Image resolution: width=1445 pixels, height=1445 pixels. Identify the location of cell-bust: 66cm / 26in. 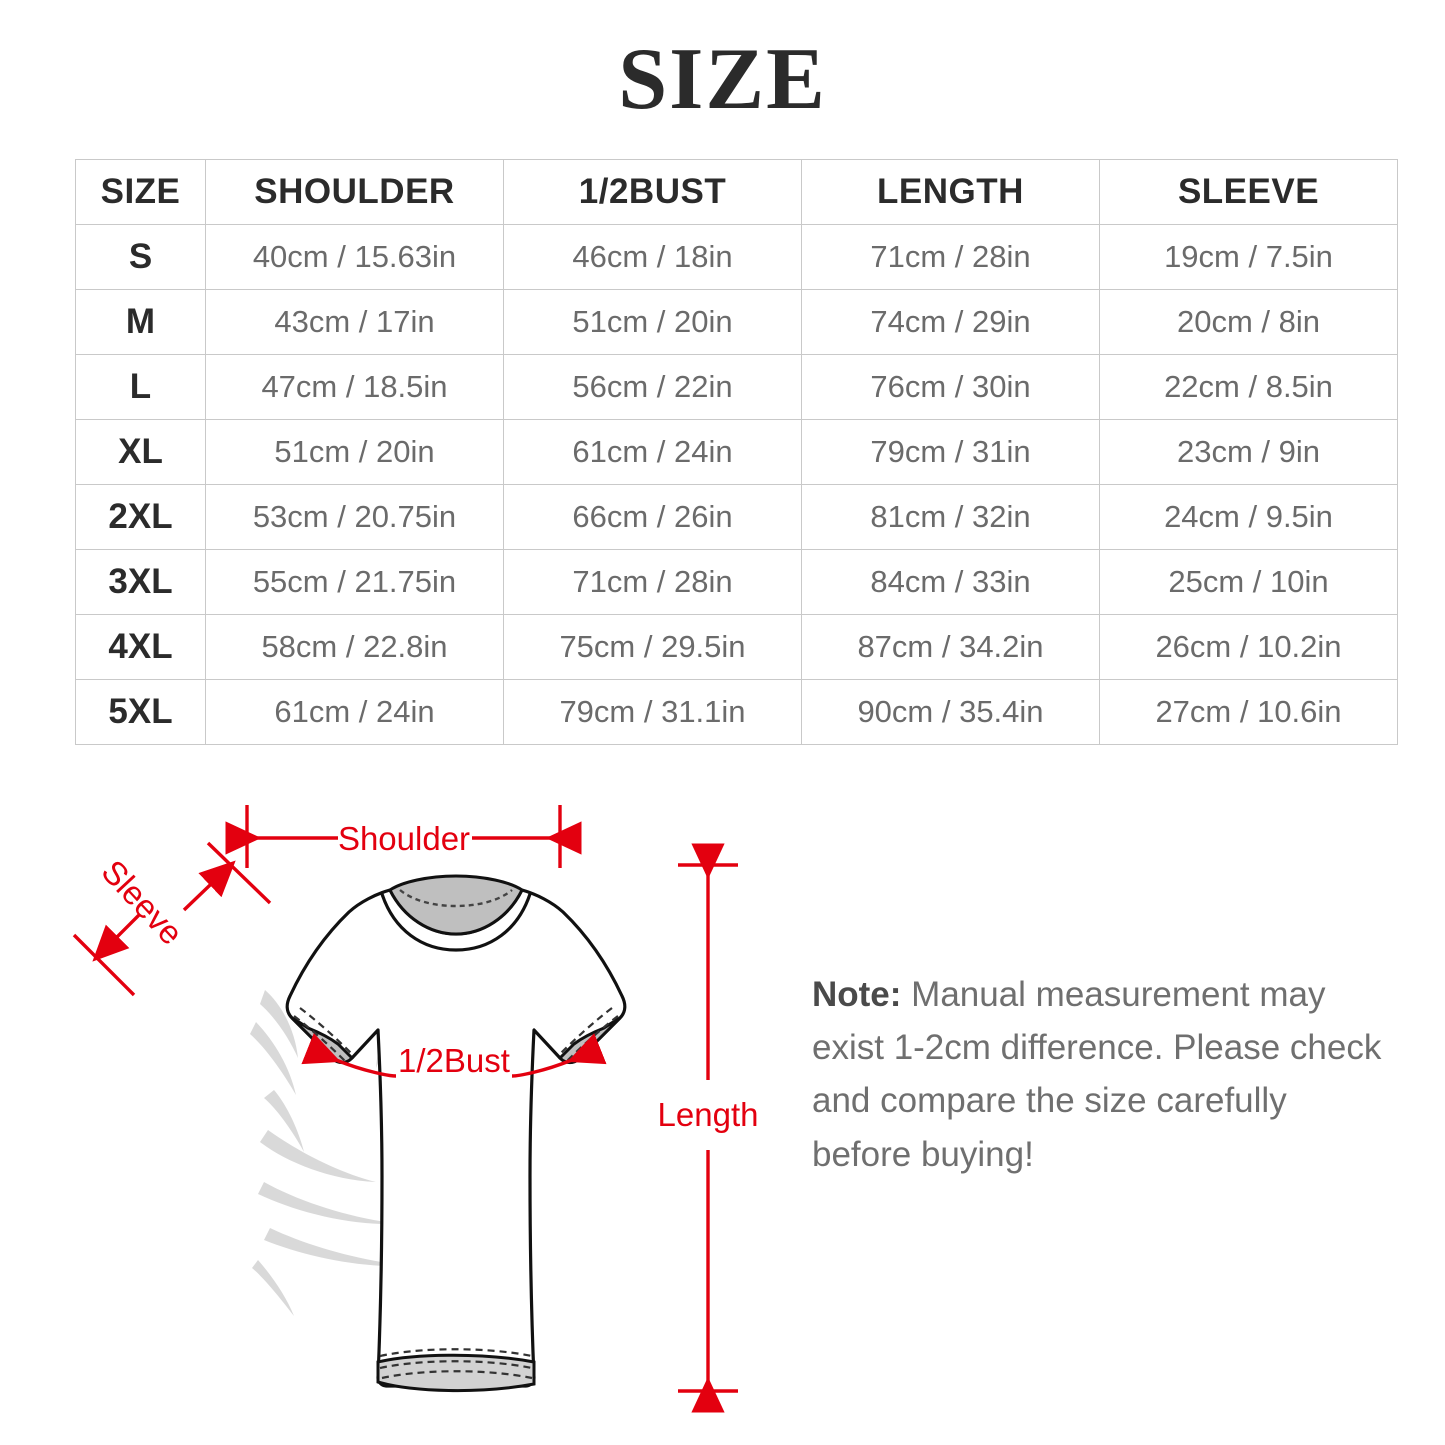
(652, 517).